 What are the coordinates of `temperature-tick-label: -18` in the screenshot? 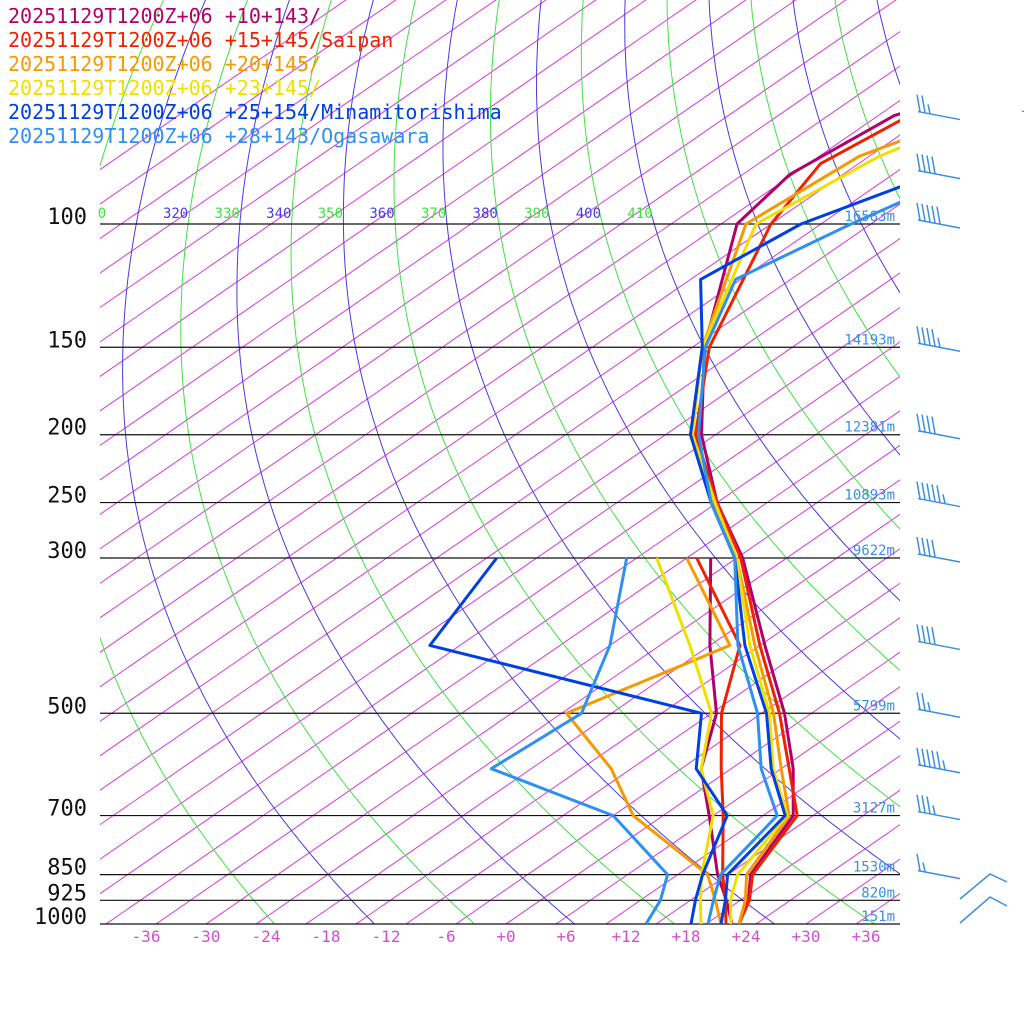 It's located at (326, 936).